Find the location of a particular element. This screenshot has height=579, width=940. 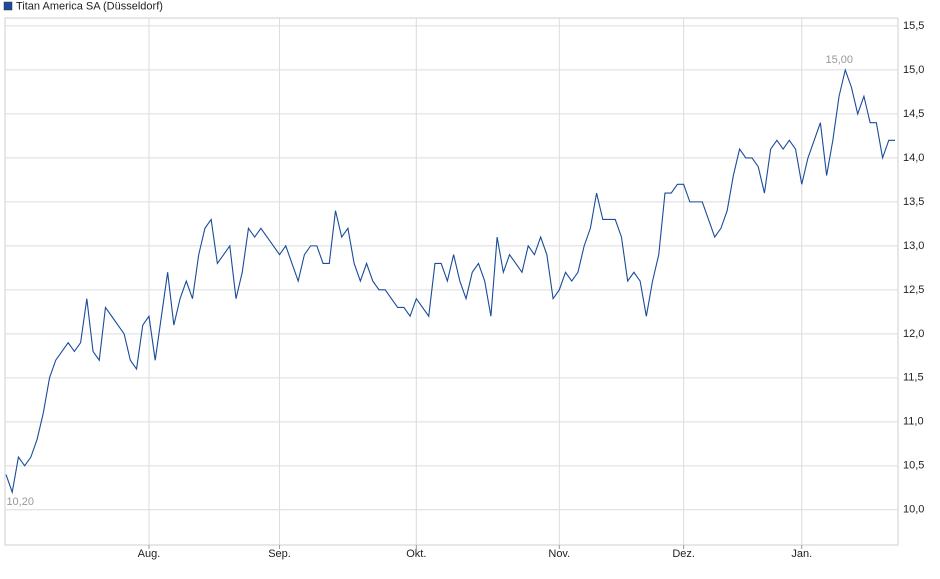

y-tick-label: 14,0 is located at coordinates (913, 158).